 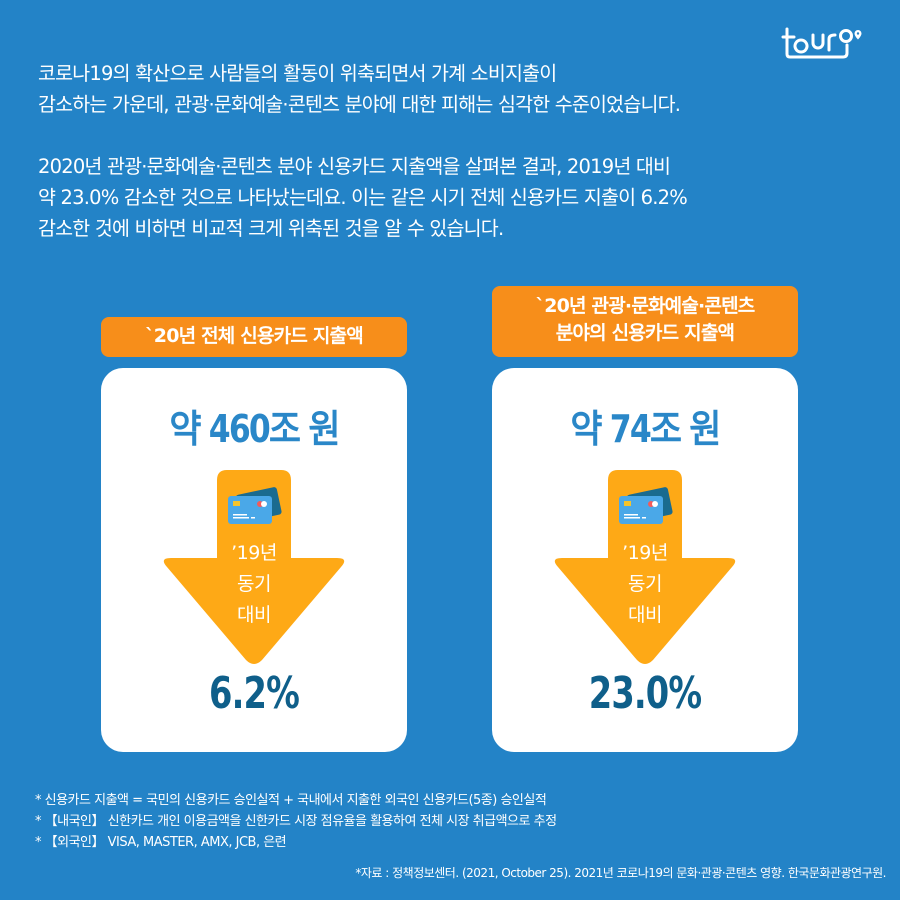 I want to click on logo-icon, so click(x=821, y=43).